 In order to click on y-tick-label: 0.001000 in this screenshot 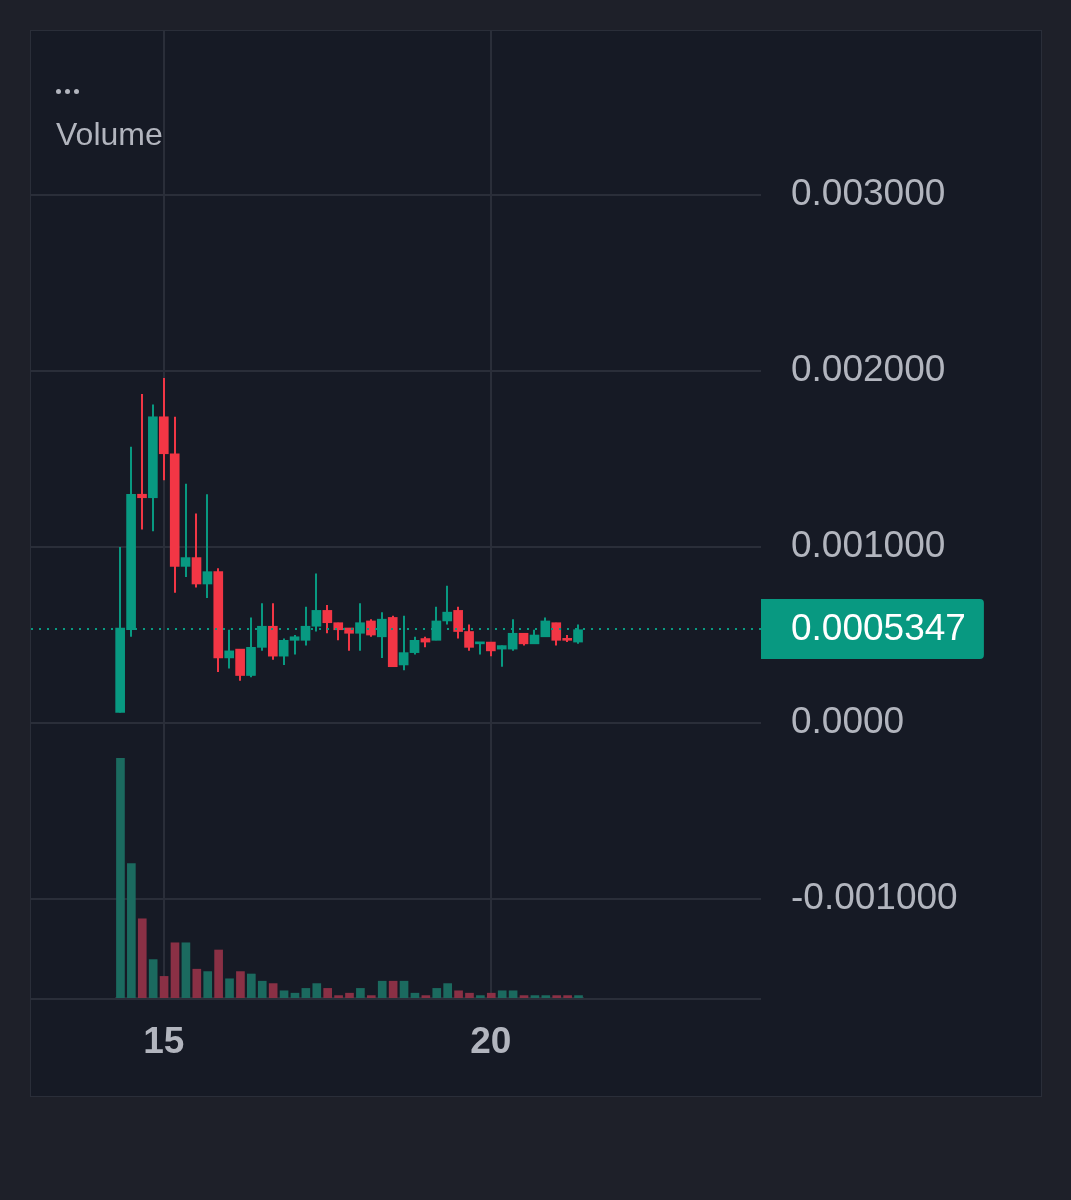, I will do `click(868, 545)`.